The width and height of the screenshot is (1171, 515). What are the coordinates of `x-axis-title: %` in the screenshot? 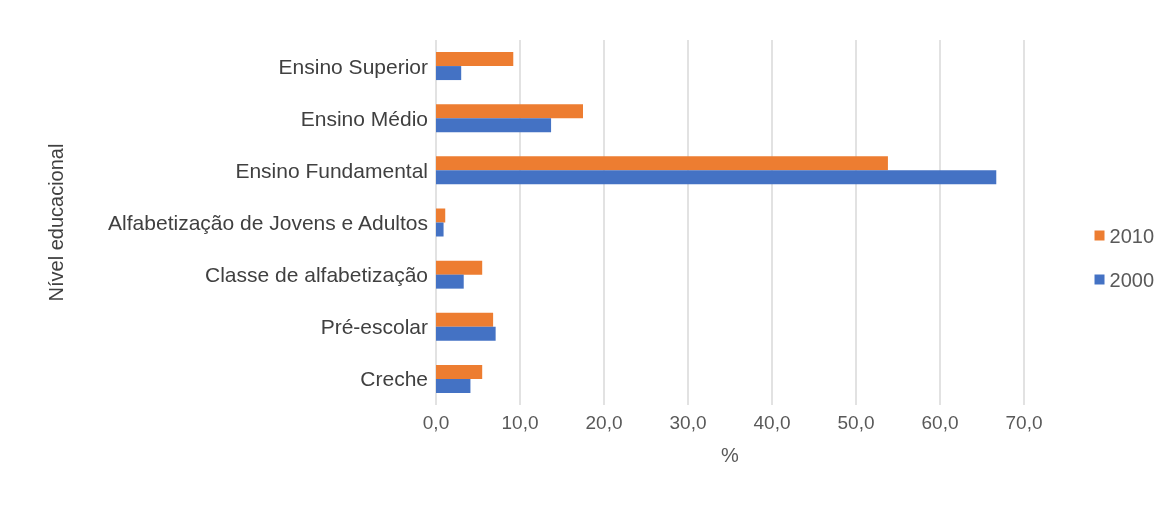 It's located at (730, 455).